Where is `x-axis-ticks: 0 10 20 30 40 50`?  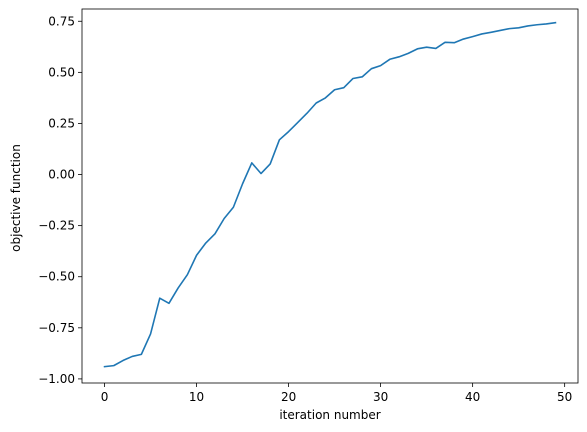 x-axis-ticks: 0 10 20 30 40 50 is located at coordinates (336, 393).